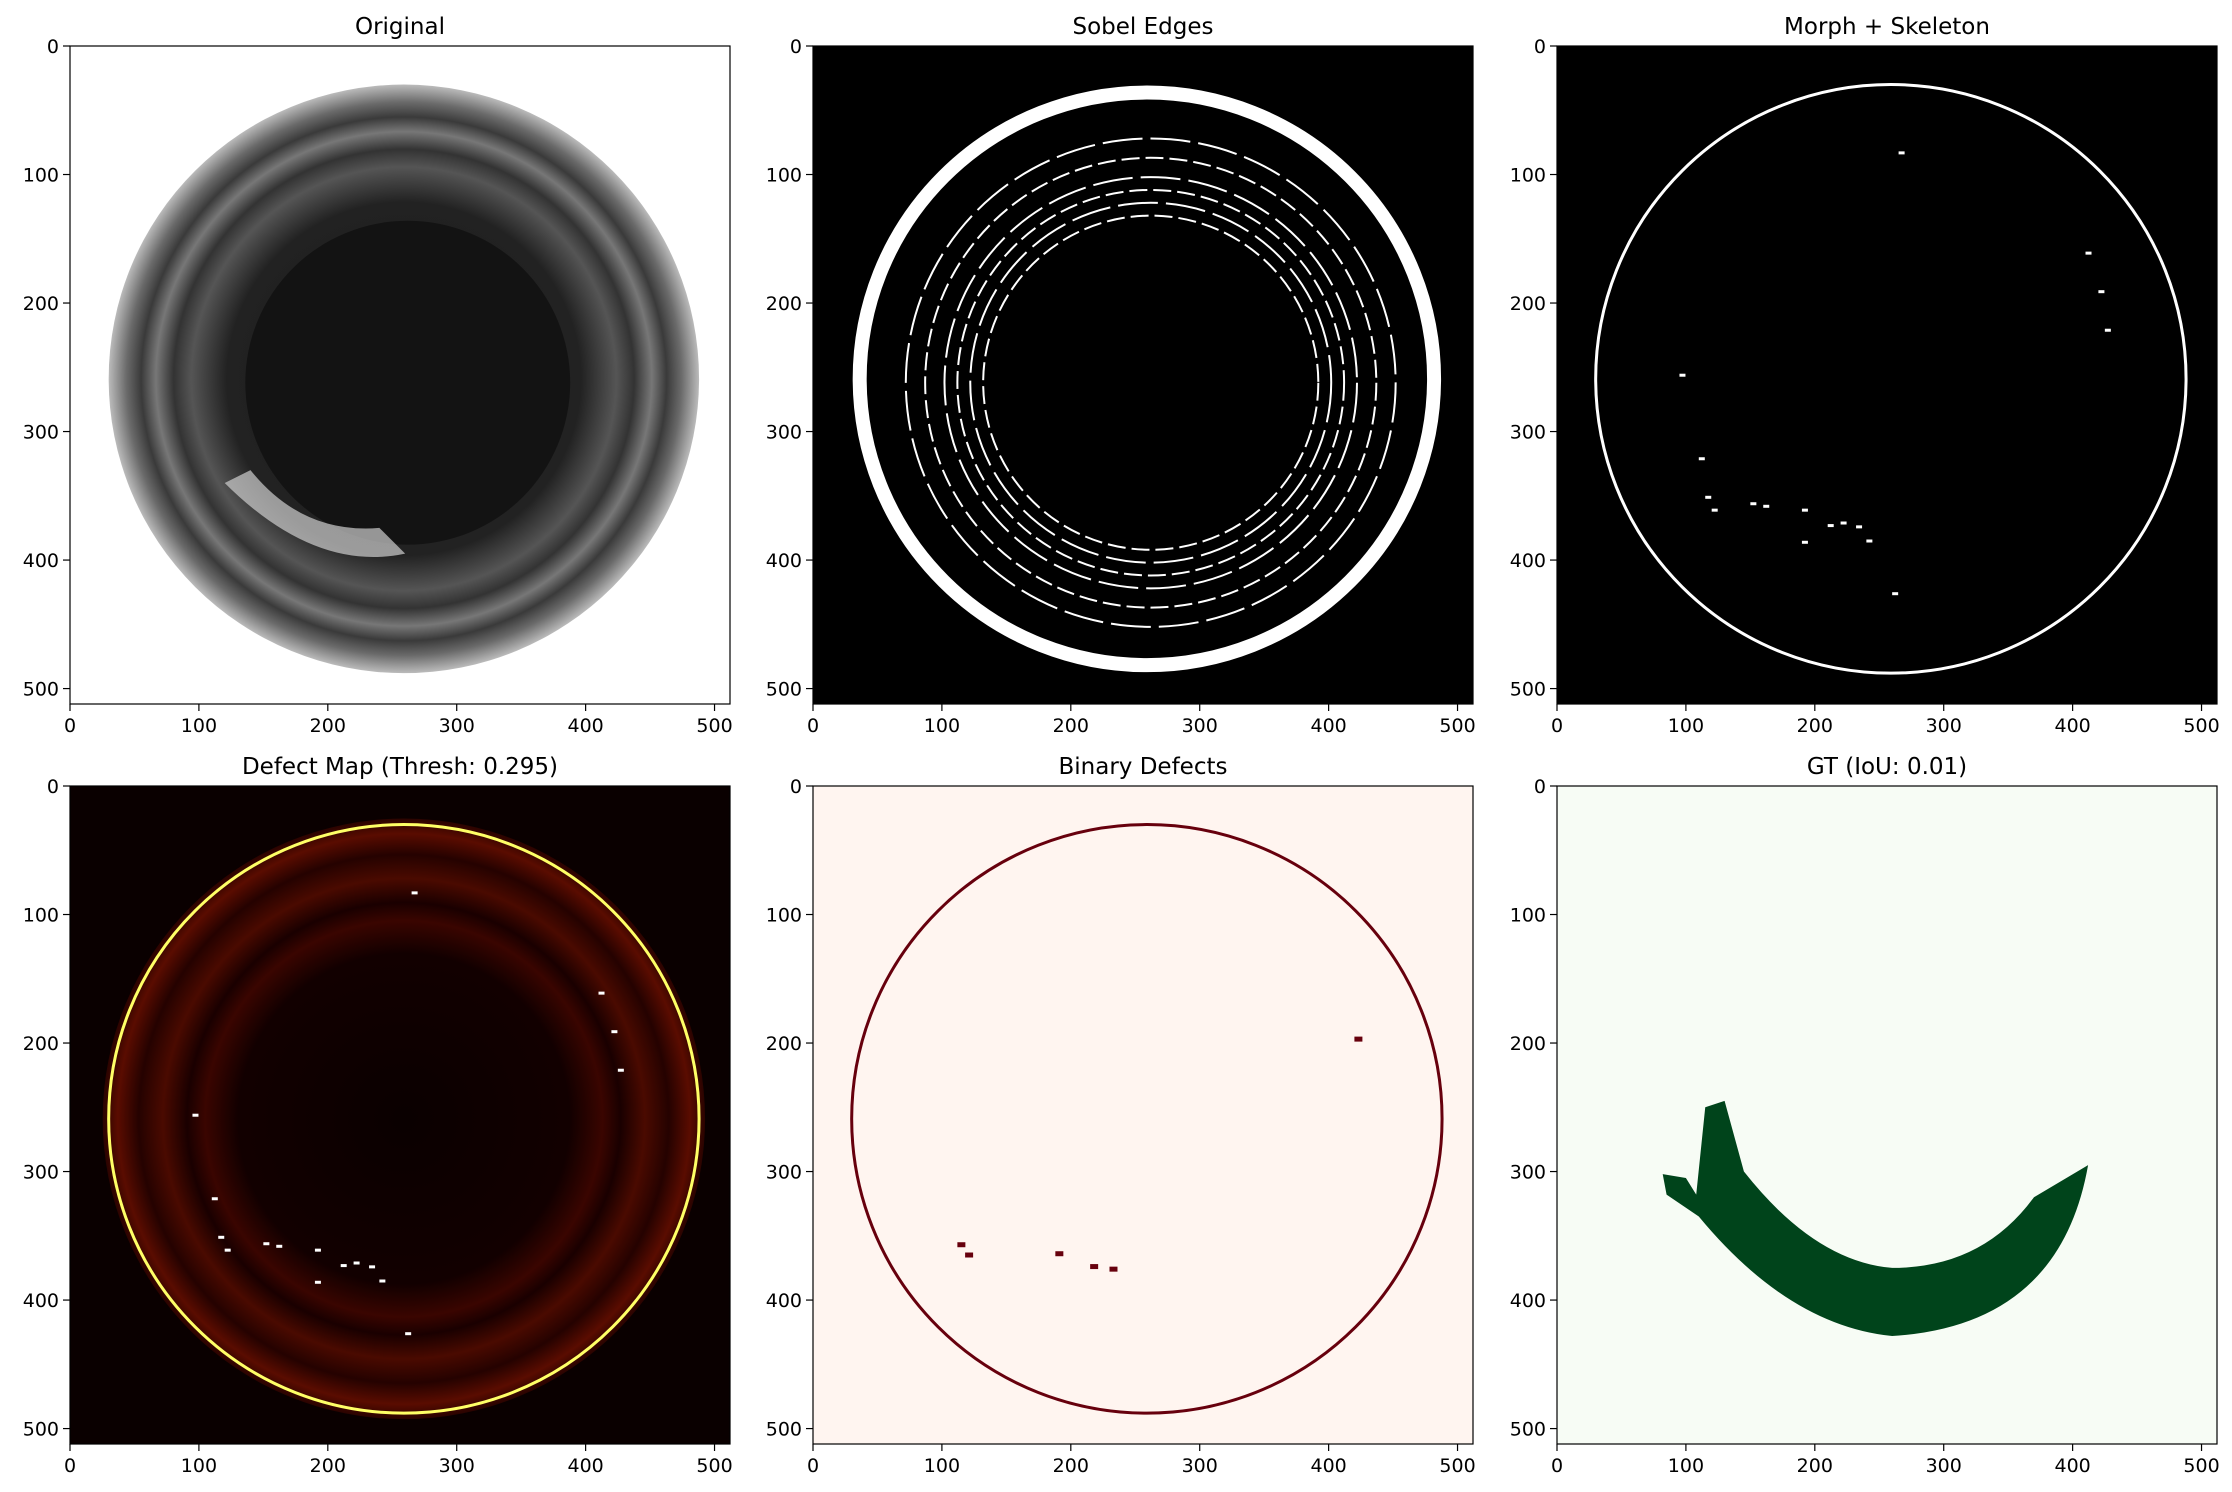 The width and height of the screenshot is (2232, 1492). Describe the element at coordinates (1891, 379) in the screenshot. I see `skeleton-ring` at that location.